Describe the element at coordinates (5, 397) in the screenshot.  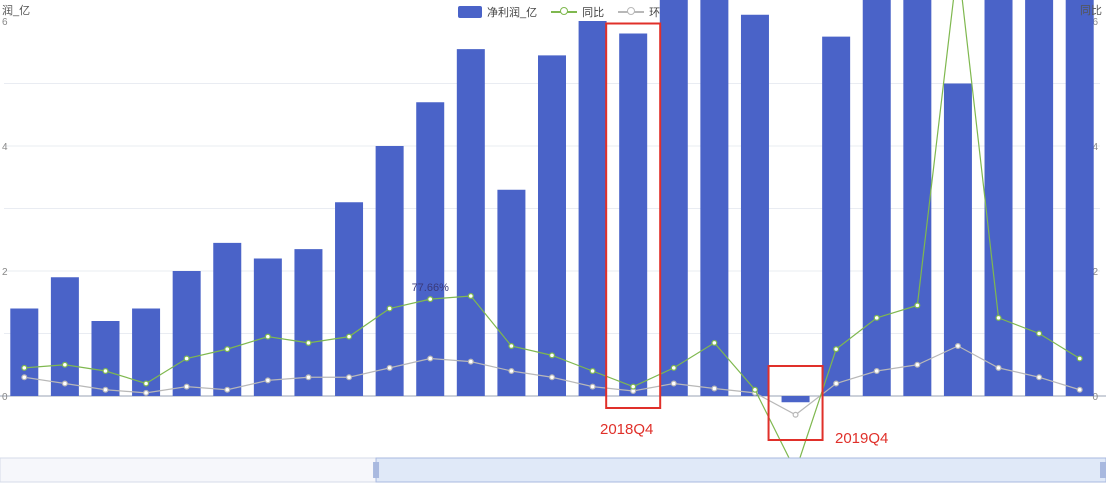
I see `y-tick-label-left: 0` at that location.